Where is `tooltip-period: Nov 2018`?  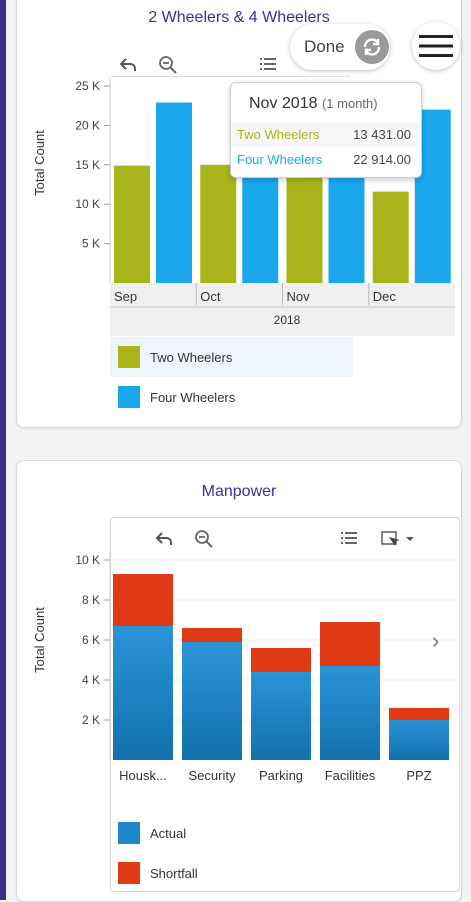 tooltip-period: Nov 2018 is located at coordinates (283, 103).